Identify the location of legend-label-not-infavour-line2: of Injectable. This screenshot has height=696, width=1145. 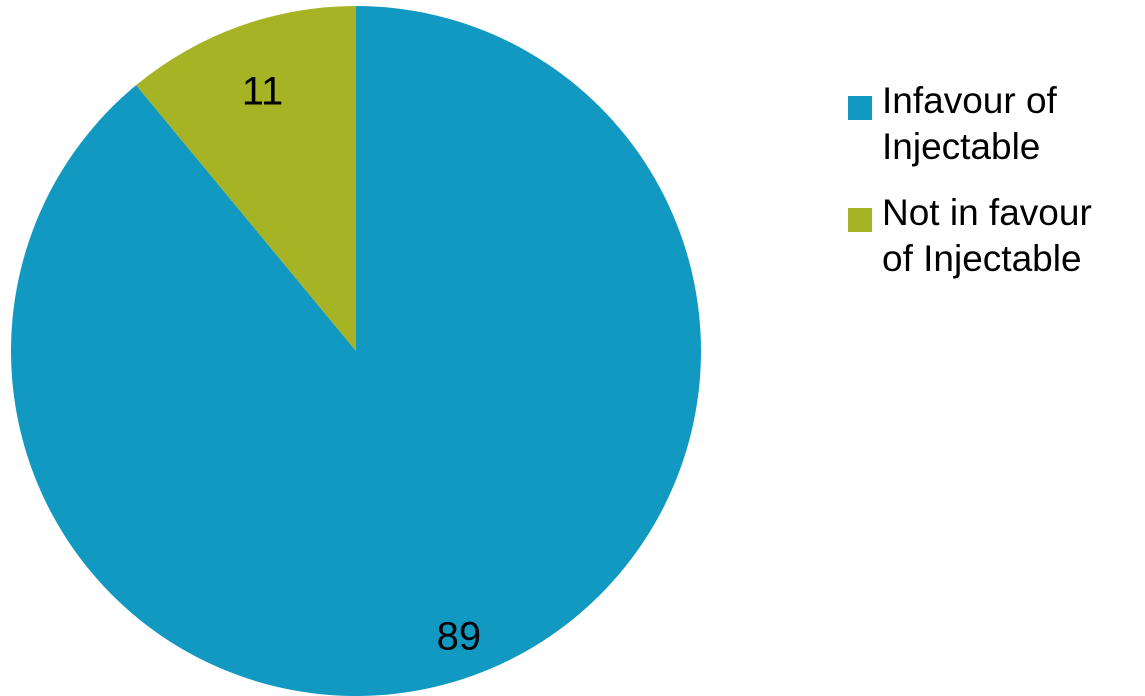
(982, 258).